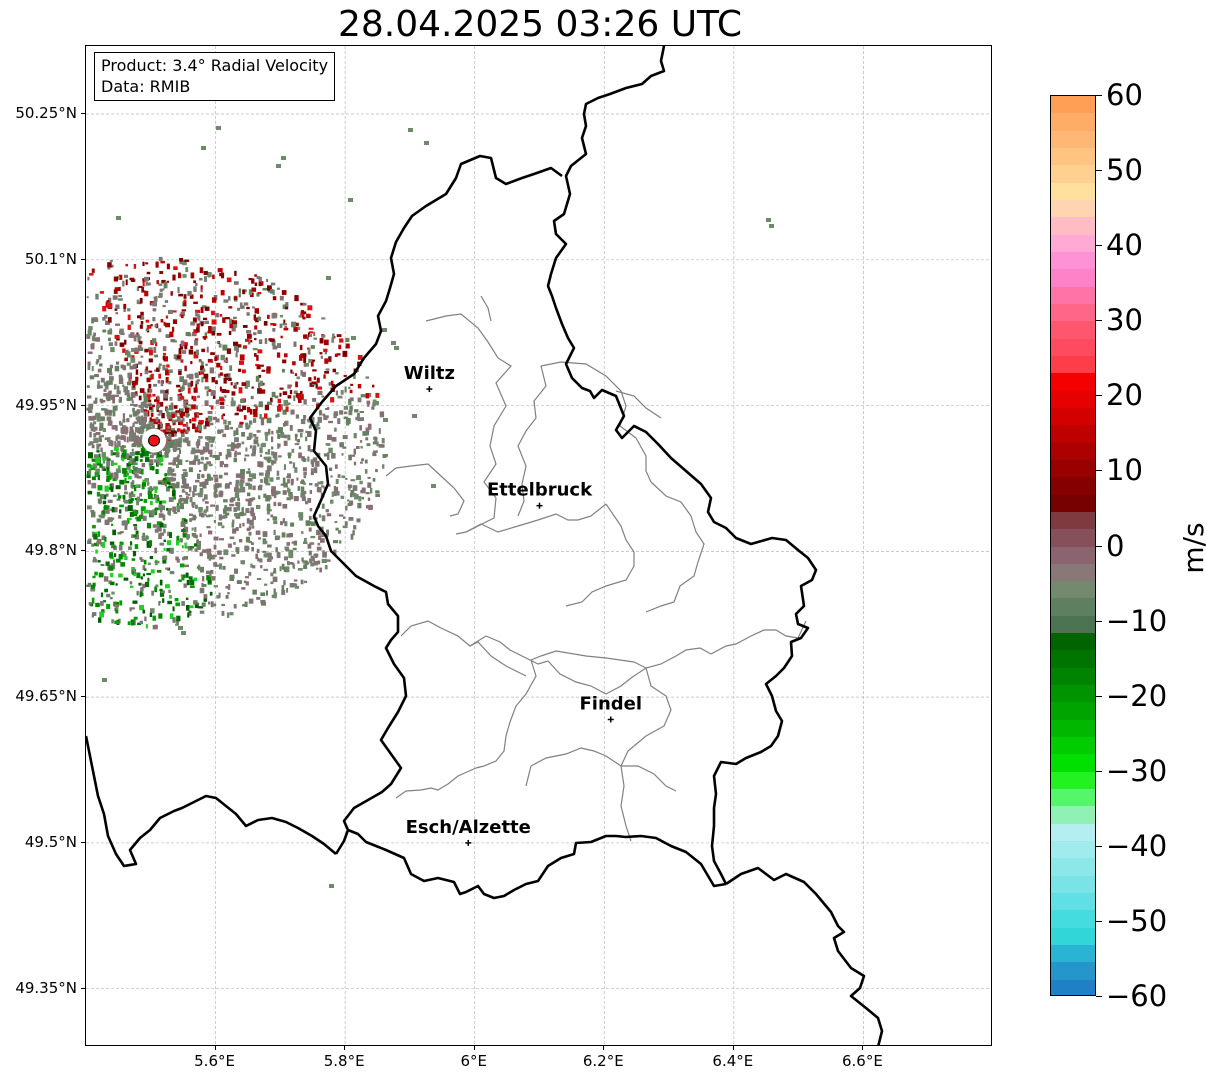  I want to click on colorbar-tick-label: −20, so click(1137, 695).